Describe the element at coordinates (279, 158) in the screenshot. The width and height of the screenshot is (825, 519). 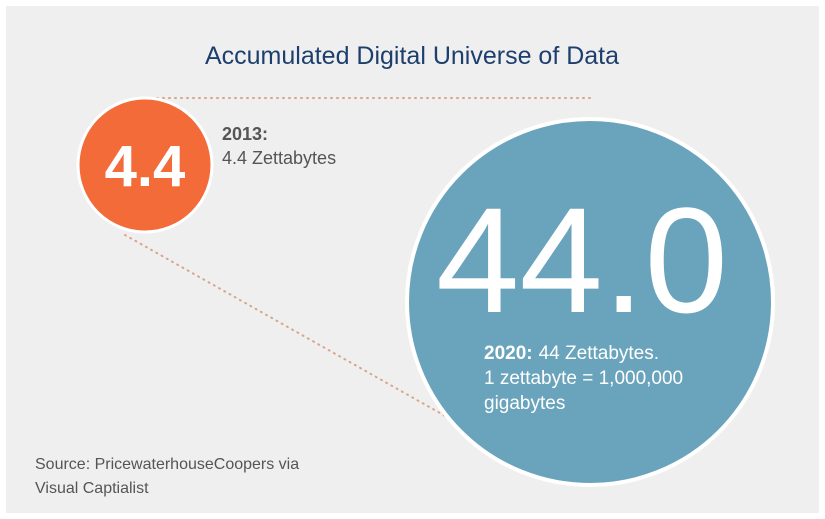
I see `description-2013: 4.4 Zettabytes` at that location.